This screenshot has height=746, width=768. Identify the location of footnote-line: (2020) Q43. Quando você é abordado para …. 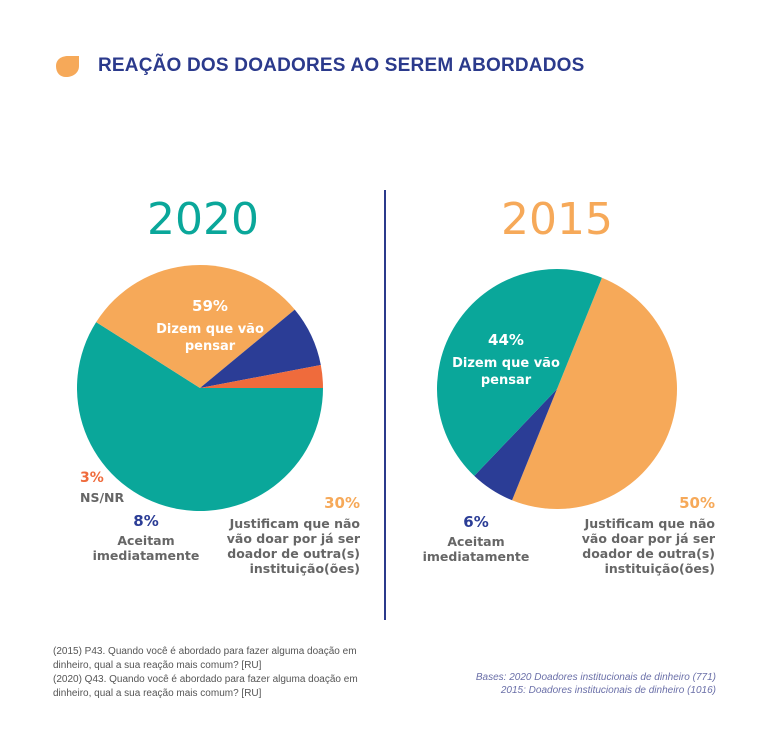
(205, 679).